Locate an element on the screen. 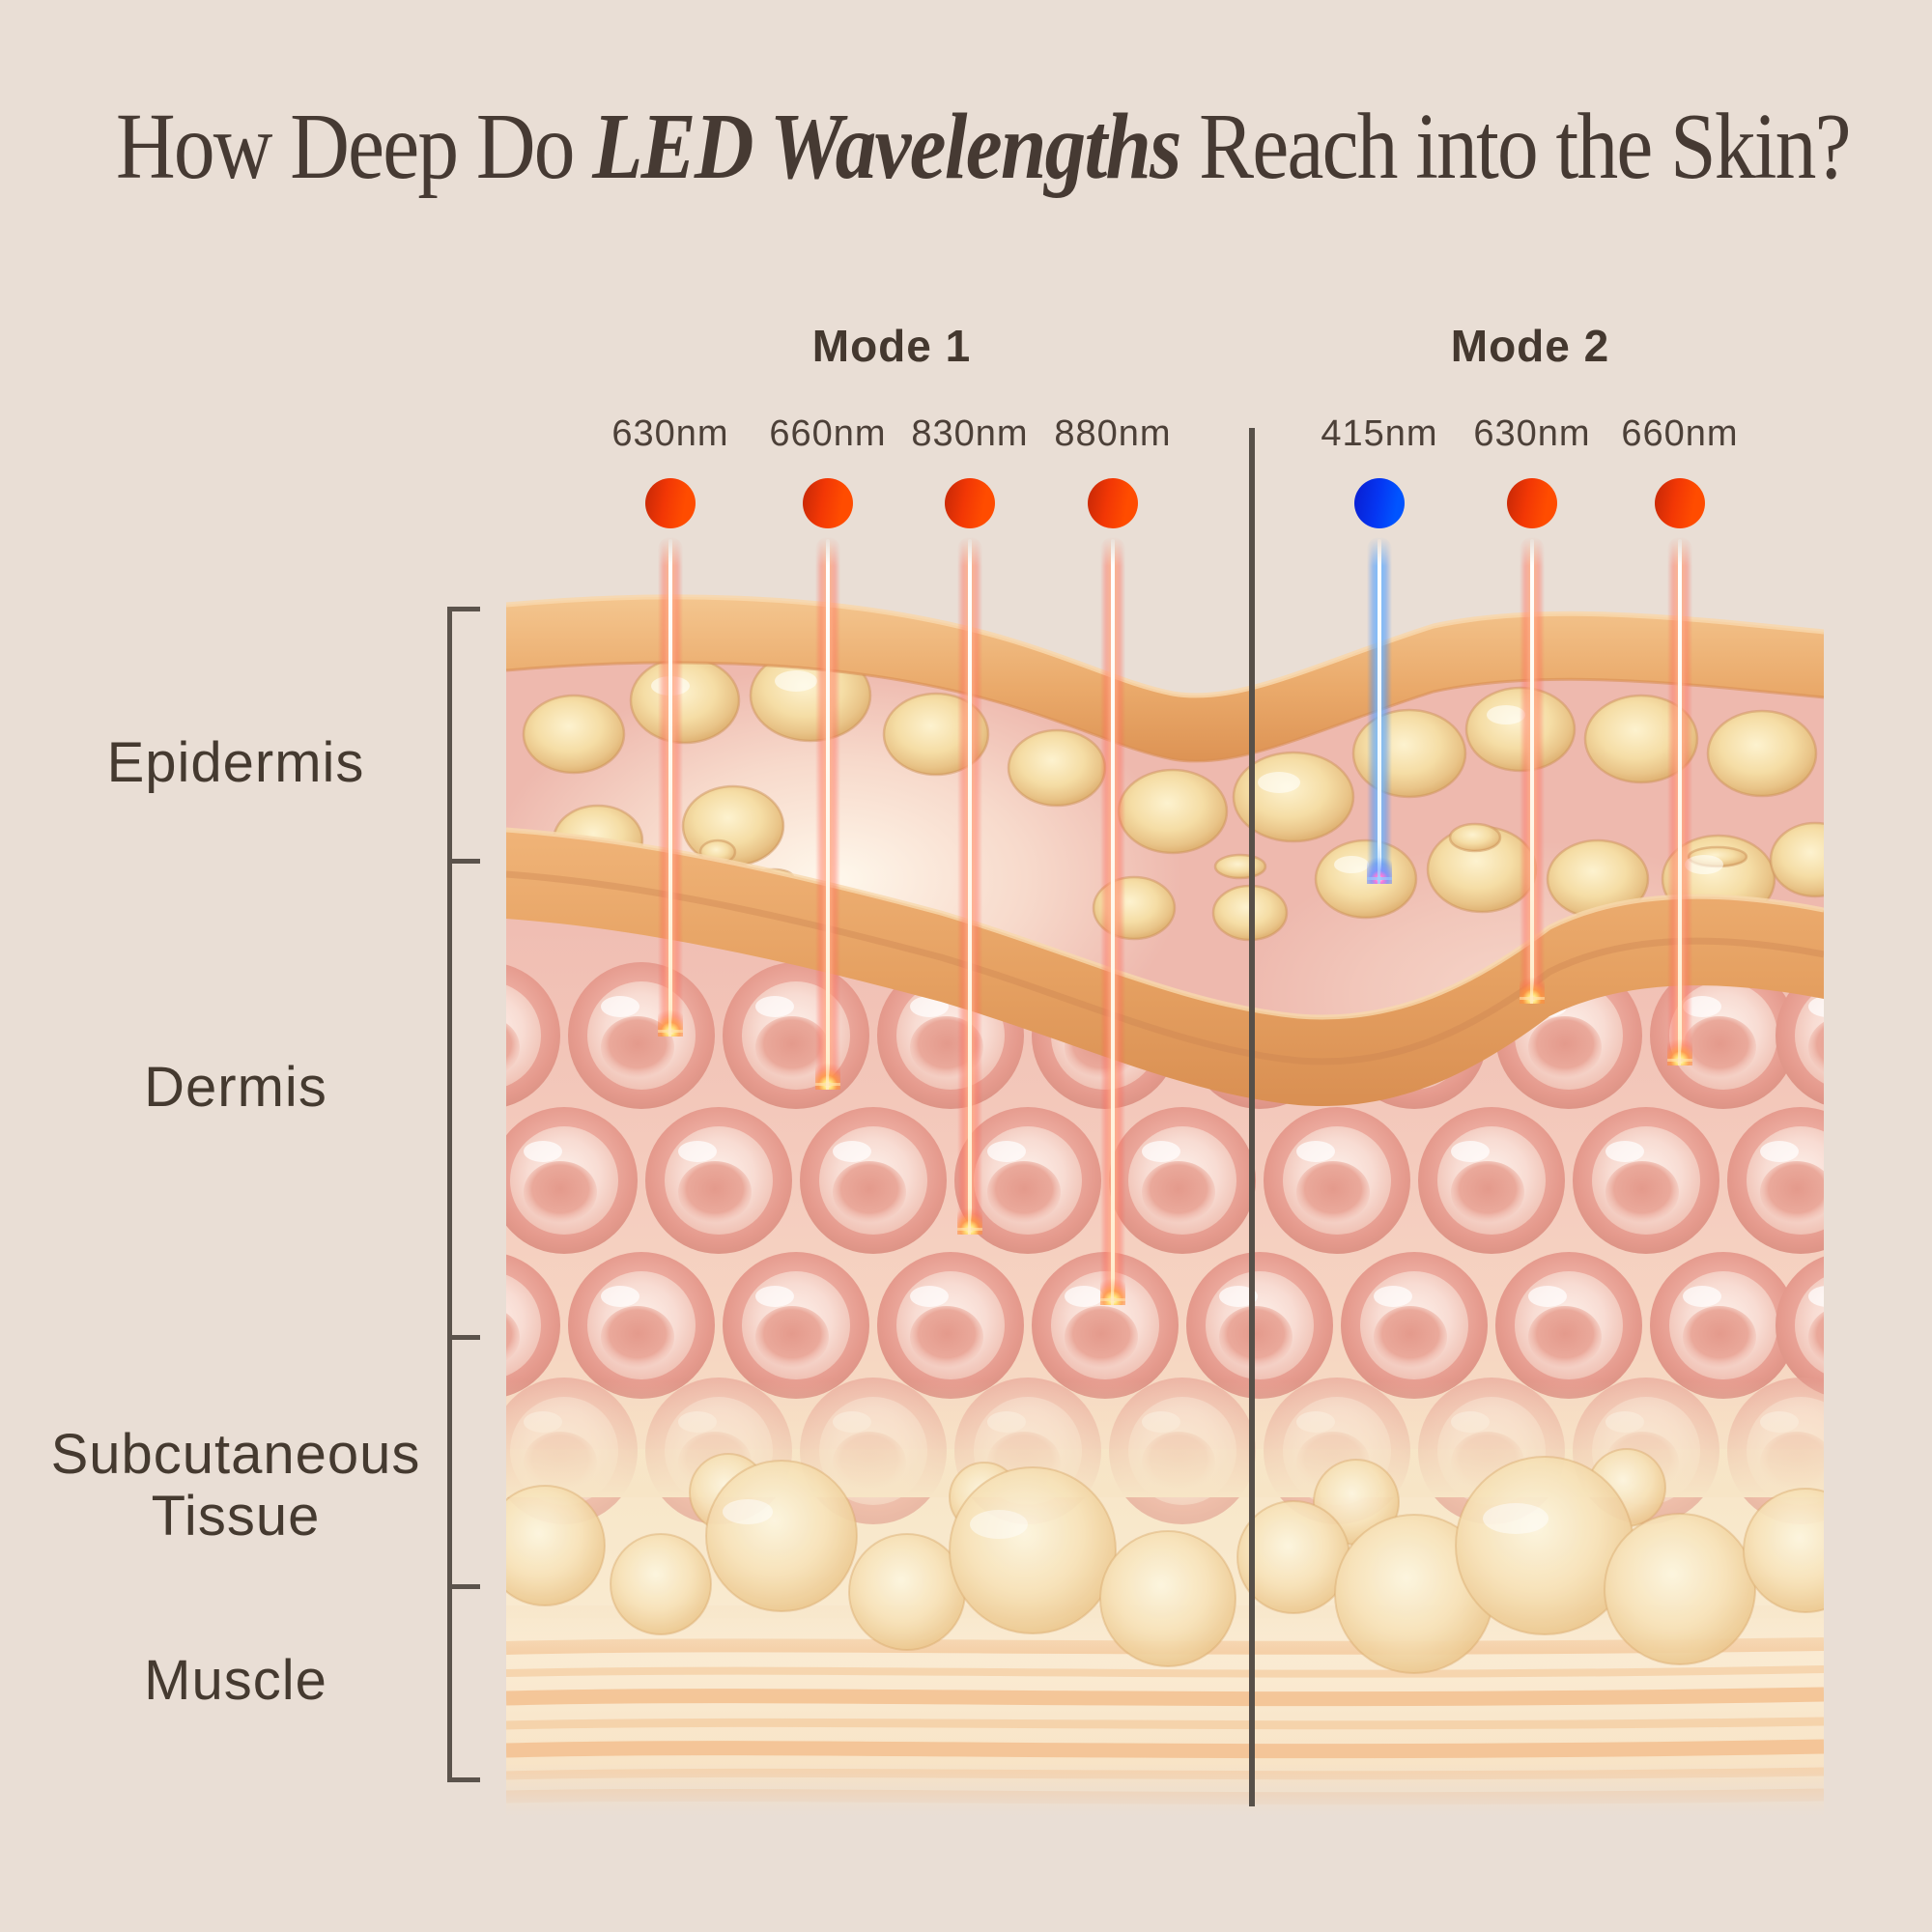 The width and height of the screenshot is (1932, 1932). mode-divider-line is located at coordinates (1252, 1117).